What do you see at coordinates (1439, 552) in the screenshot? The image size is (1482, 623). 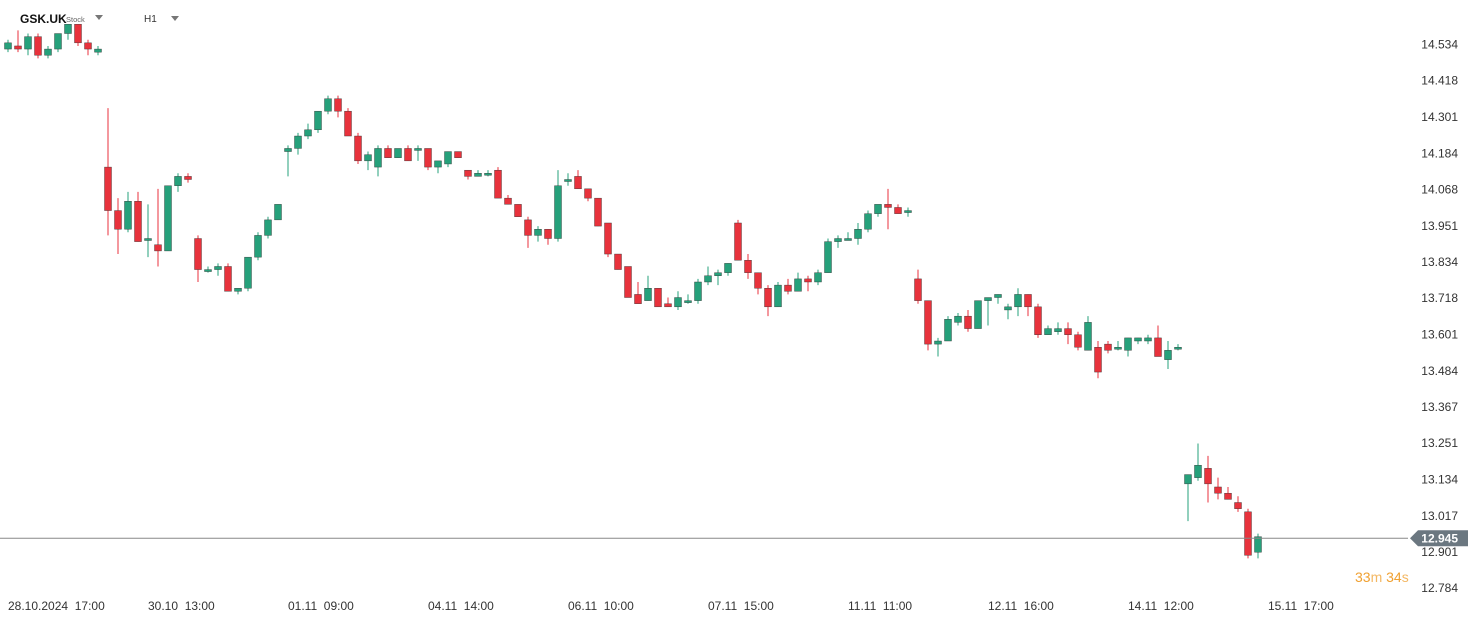 I see `y-tick-label: 12.901` at bounding box center [1439, 552].